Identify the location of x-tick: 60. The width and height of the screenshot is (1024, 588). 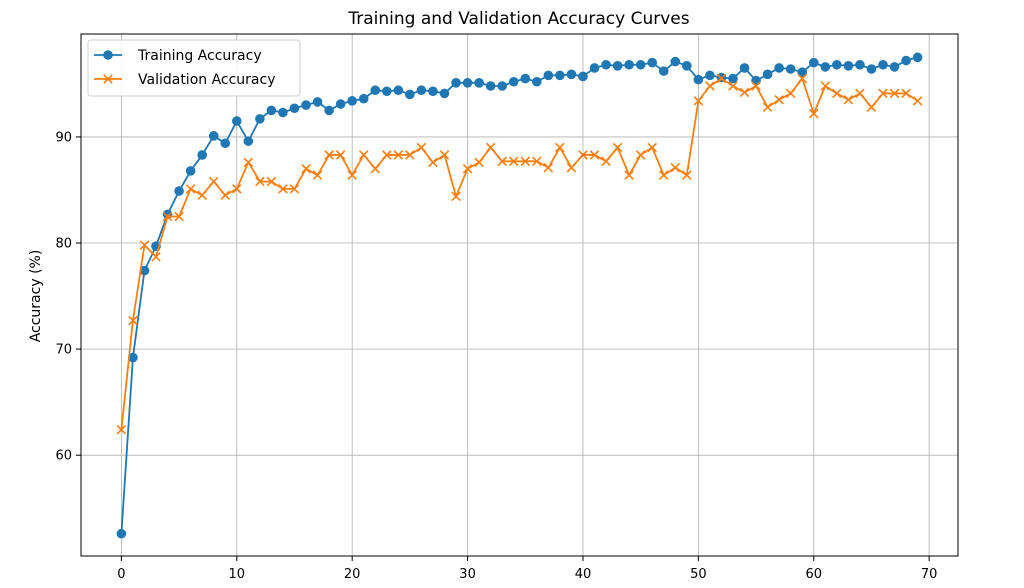
(813, 569).